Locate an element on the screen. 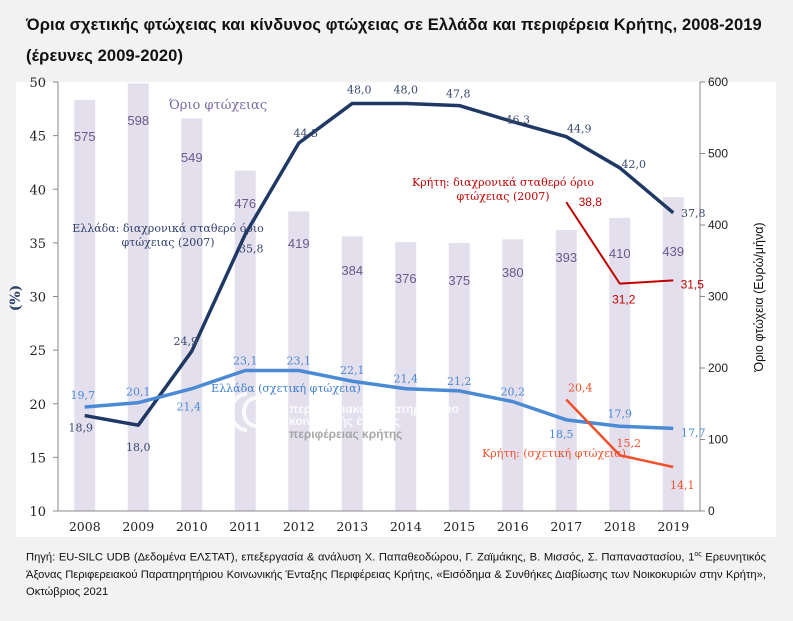 The width and height of the screenshot is (793, 621). series-1-label-2013: 22,1 is located at coordinates (352, 370).